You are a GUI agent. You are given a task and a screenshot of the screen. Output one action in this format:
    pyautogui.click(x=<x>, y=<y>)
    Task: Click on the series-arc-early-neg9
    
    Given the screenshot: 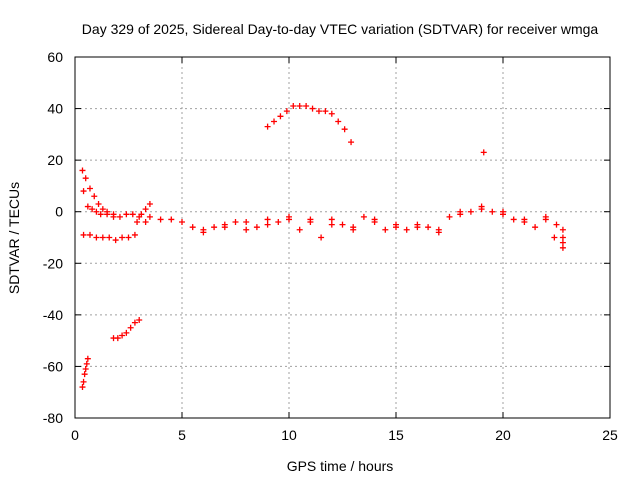 What is the action you would take?
    pyautogui.click(x=109, y=237)
    